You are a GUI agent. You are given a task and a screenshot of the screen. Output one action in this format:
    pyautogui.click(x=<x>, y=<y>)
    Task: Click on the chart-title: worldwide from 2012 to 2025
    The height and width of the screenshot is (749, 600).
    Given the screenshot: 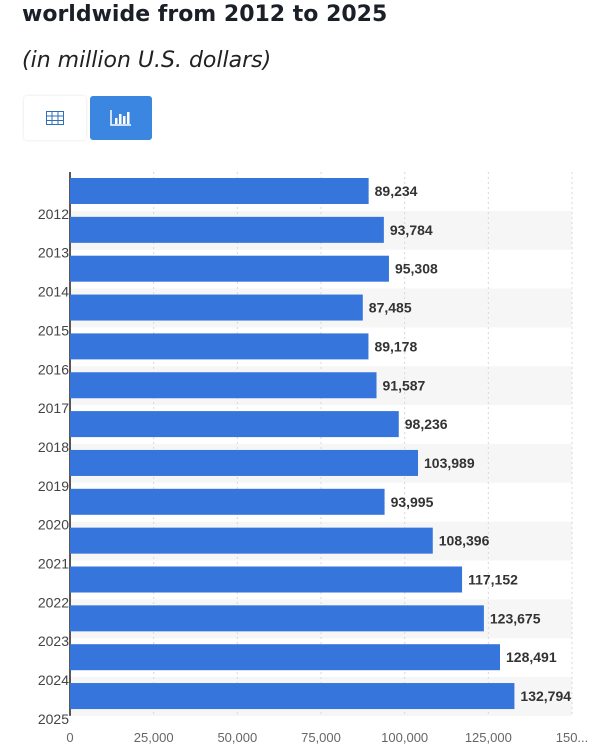 What is the action you would take?
    pyautogui.click(x=205, y=14)
    